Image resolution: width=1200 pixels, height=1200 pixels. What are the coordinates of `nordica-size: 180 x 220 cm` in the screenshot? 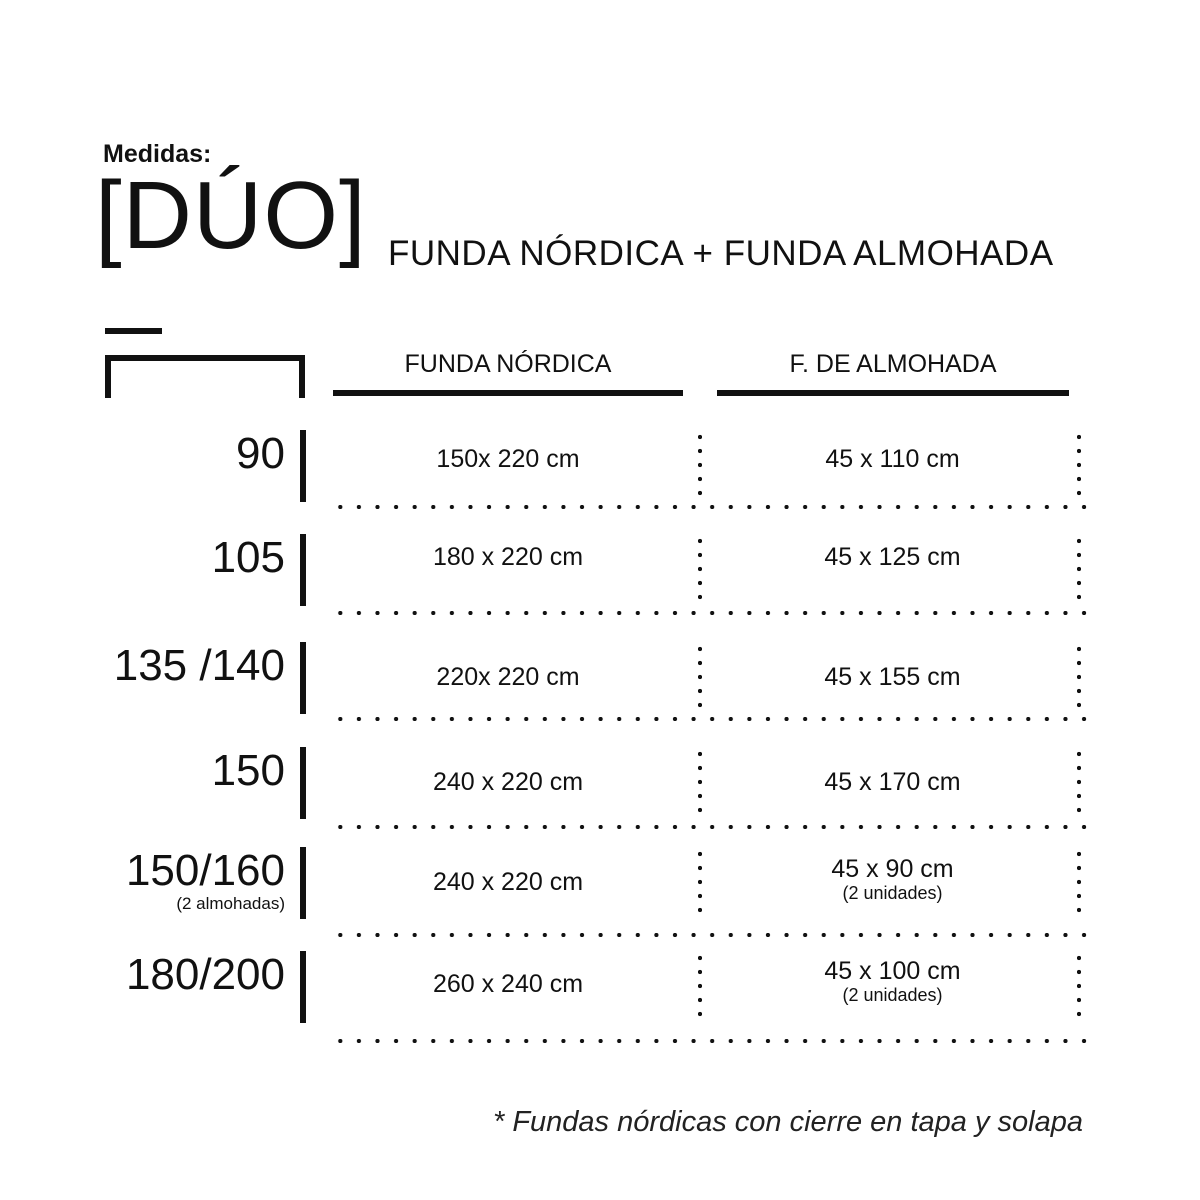 It's located at (508, 557).